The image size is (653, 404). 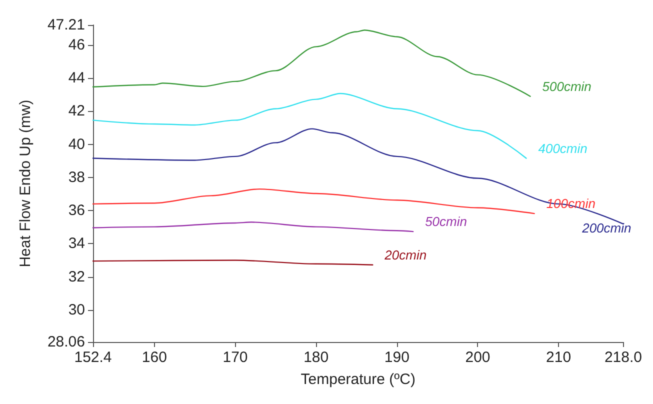 I want to click on series-label: 200cmin, so click(x=606, y=228).